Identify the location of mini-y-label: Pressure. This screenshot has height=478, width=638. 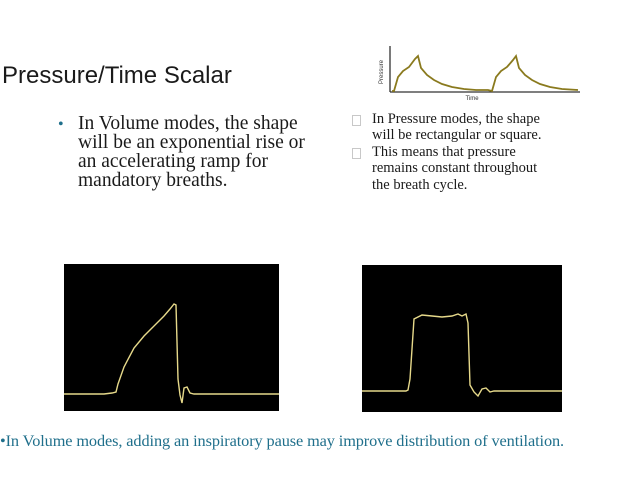
(382, 71).